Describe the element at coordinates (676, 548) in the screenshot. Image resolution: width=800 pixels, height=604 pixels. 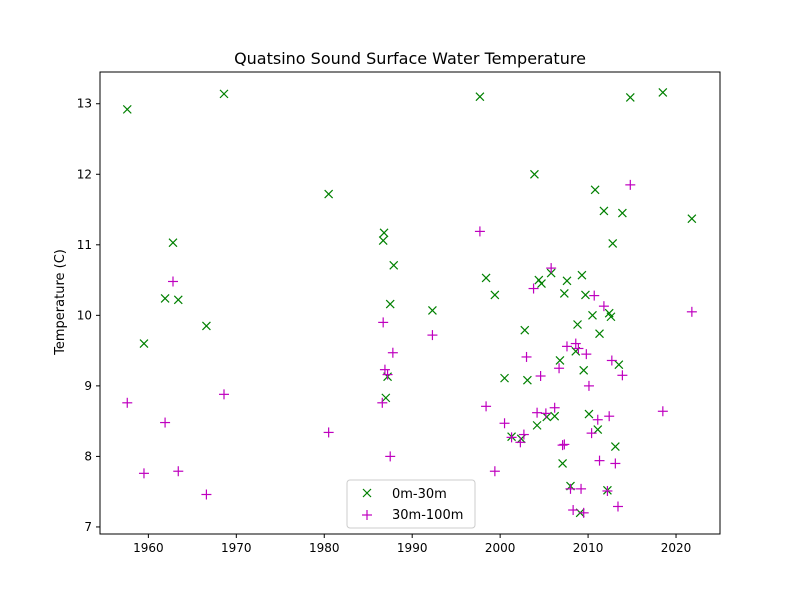
I see `x-tick-label: 2020` at that location.